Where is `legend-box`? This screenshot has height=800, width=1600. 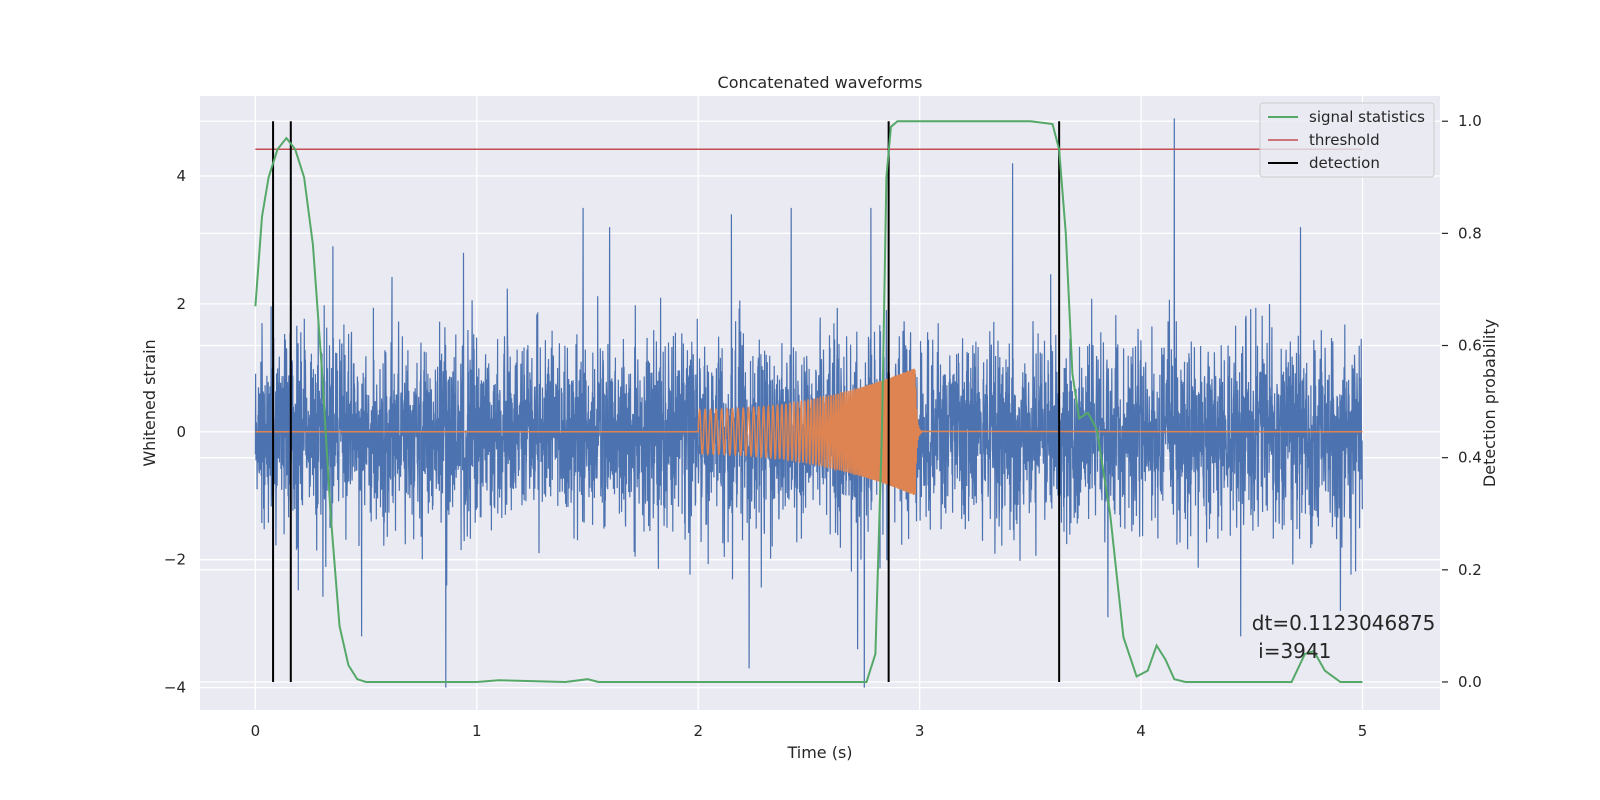 legend-box is located at coordinates (1347, 140).